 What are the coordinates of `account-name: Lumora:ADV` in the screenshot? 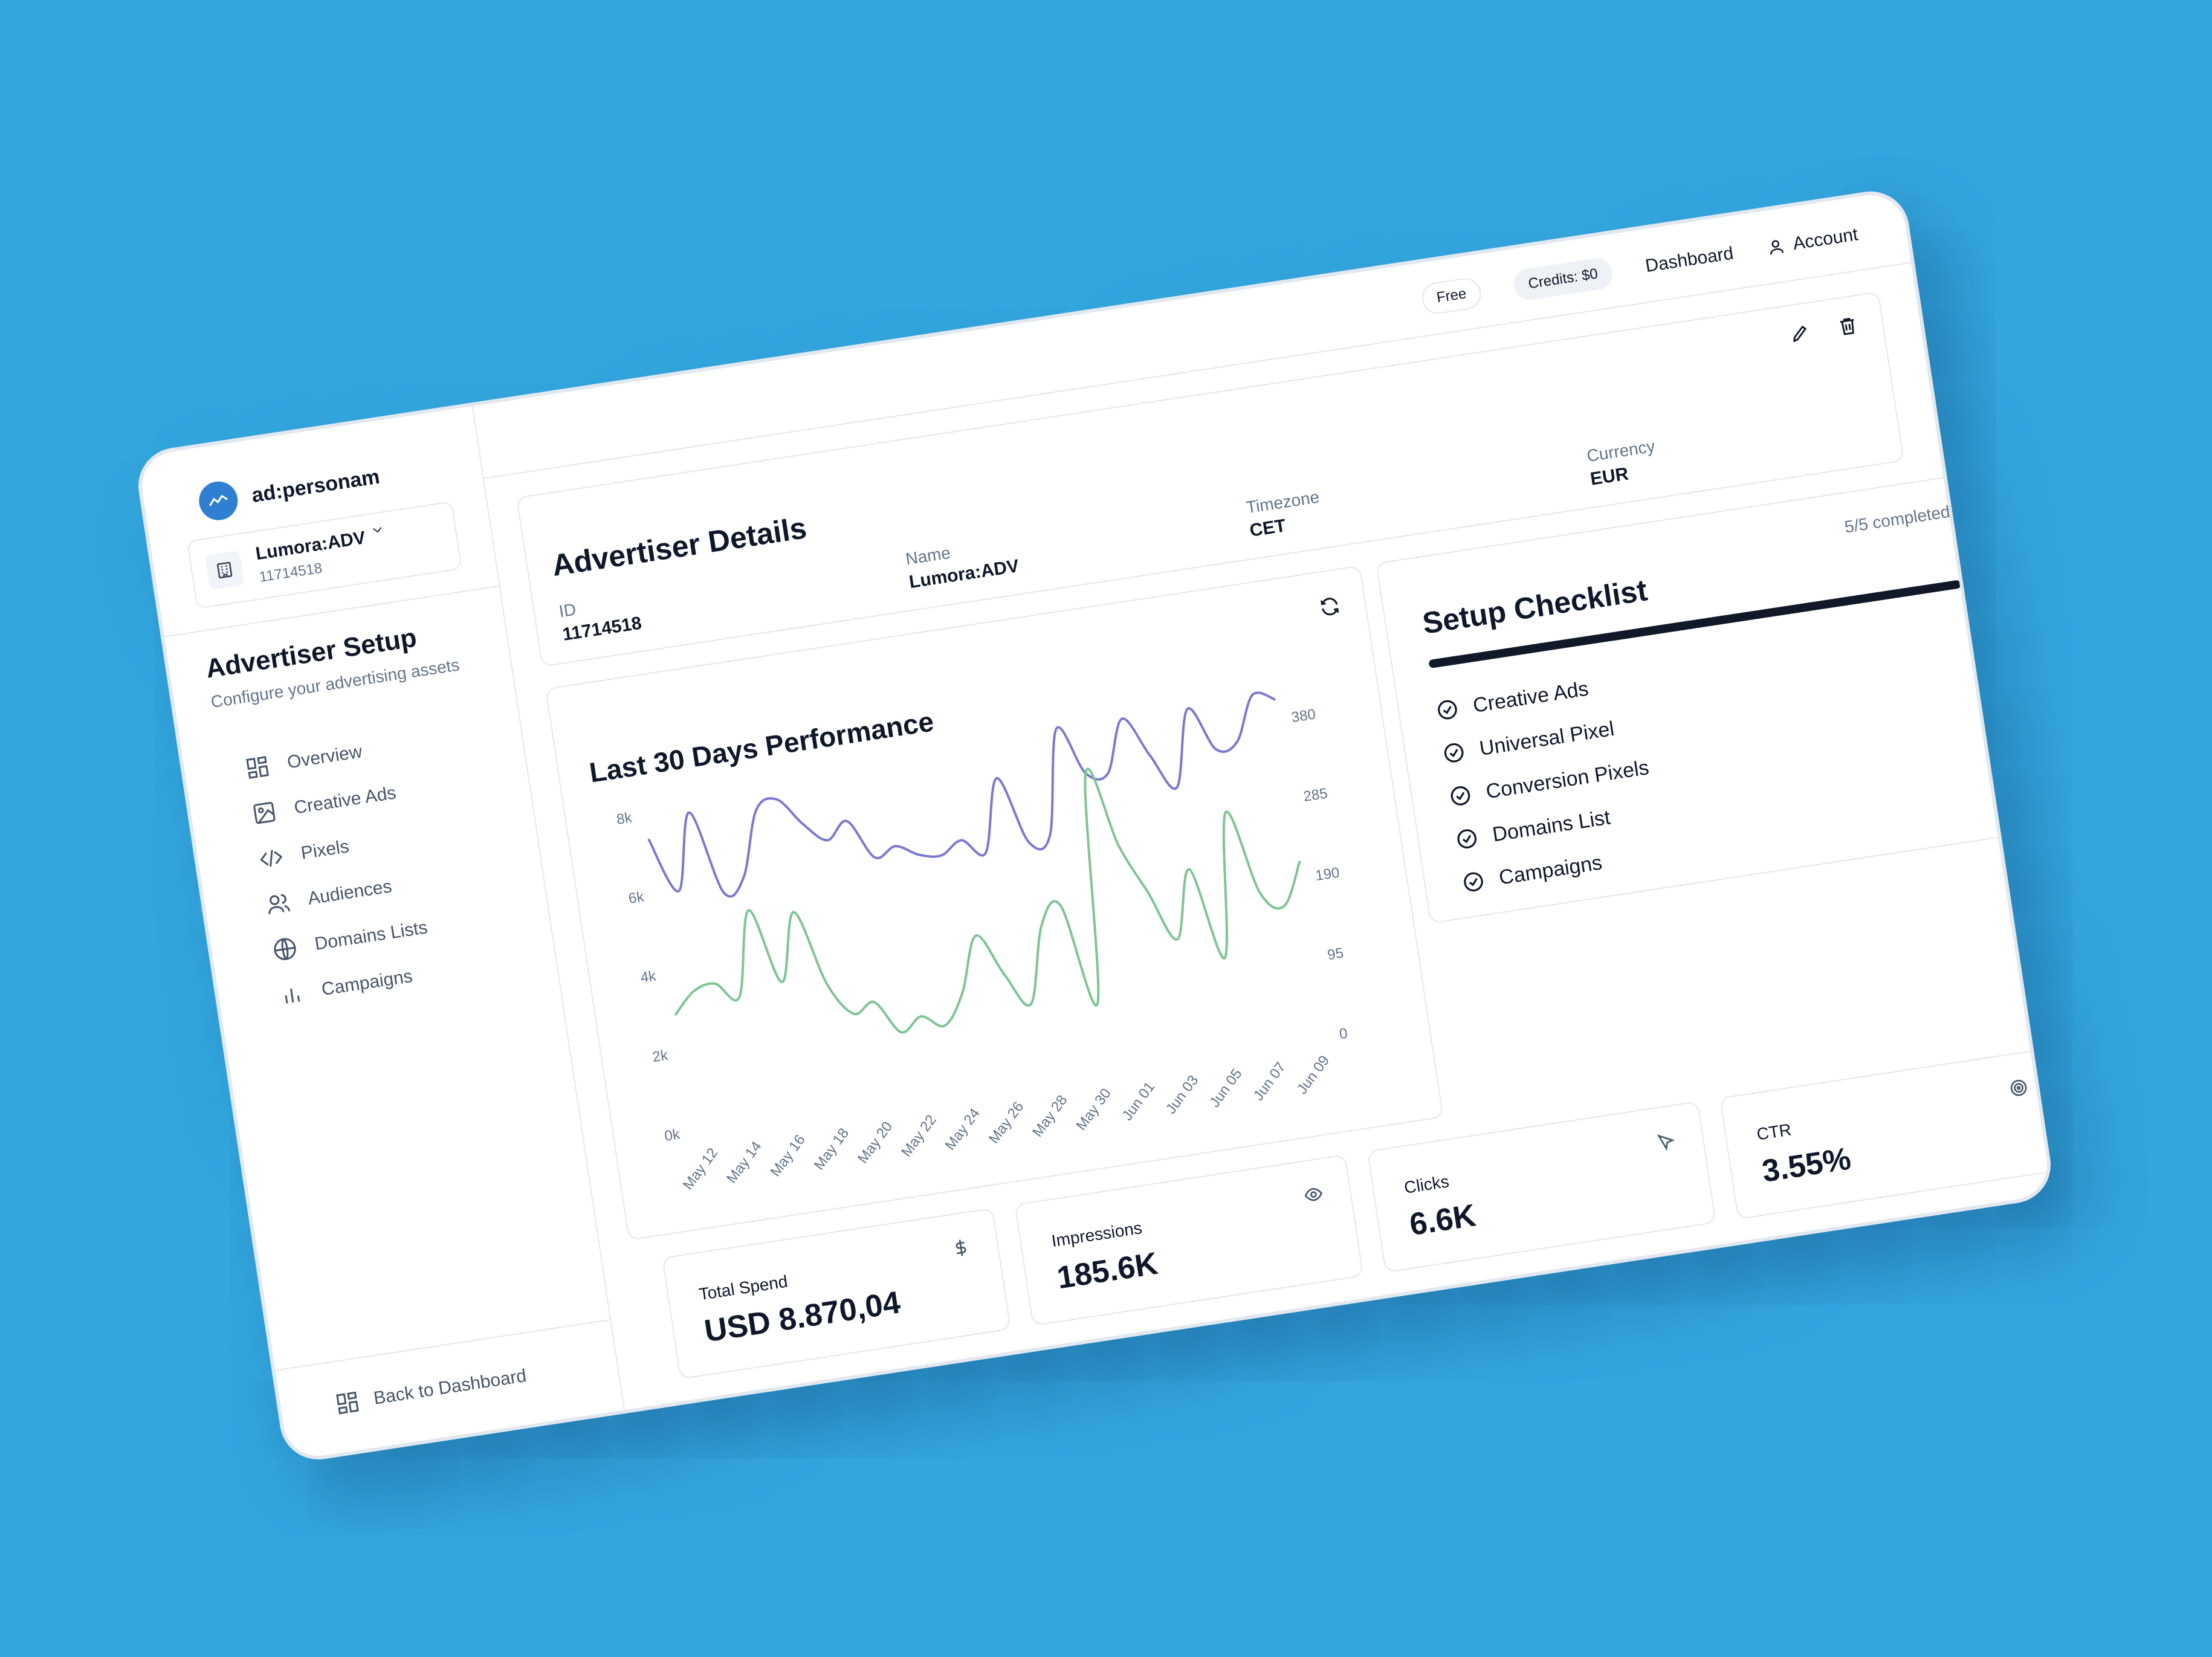 It's located at (310, 546).